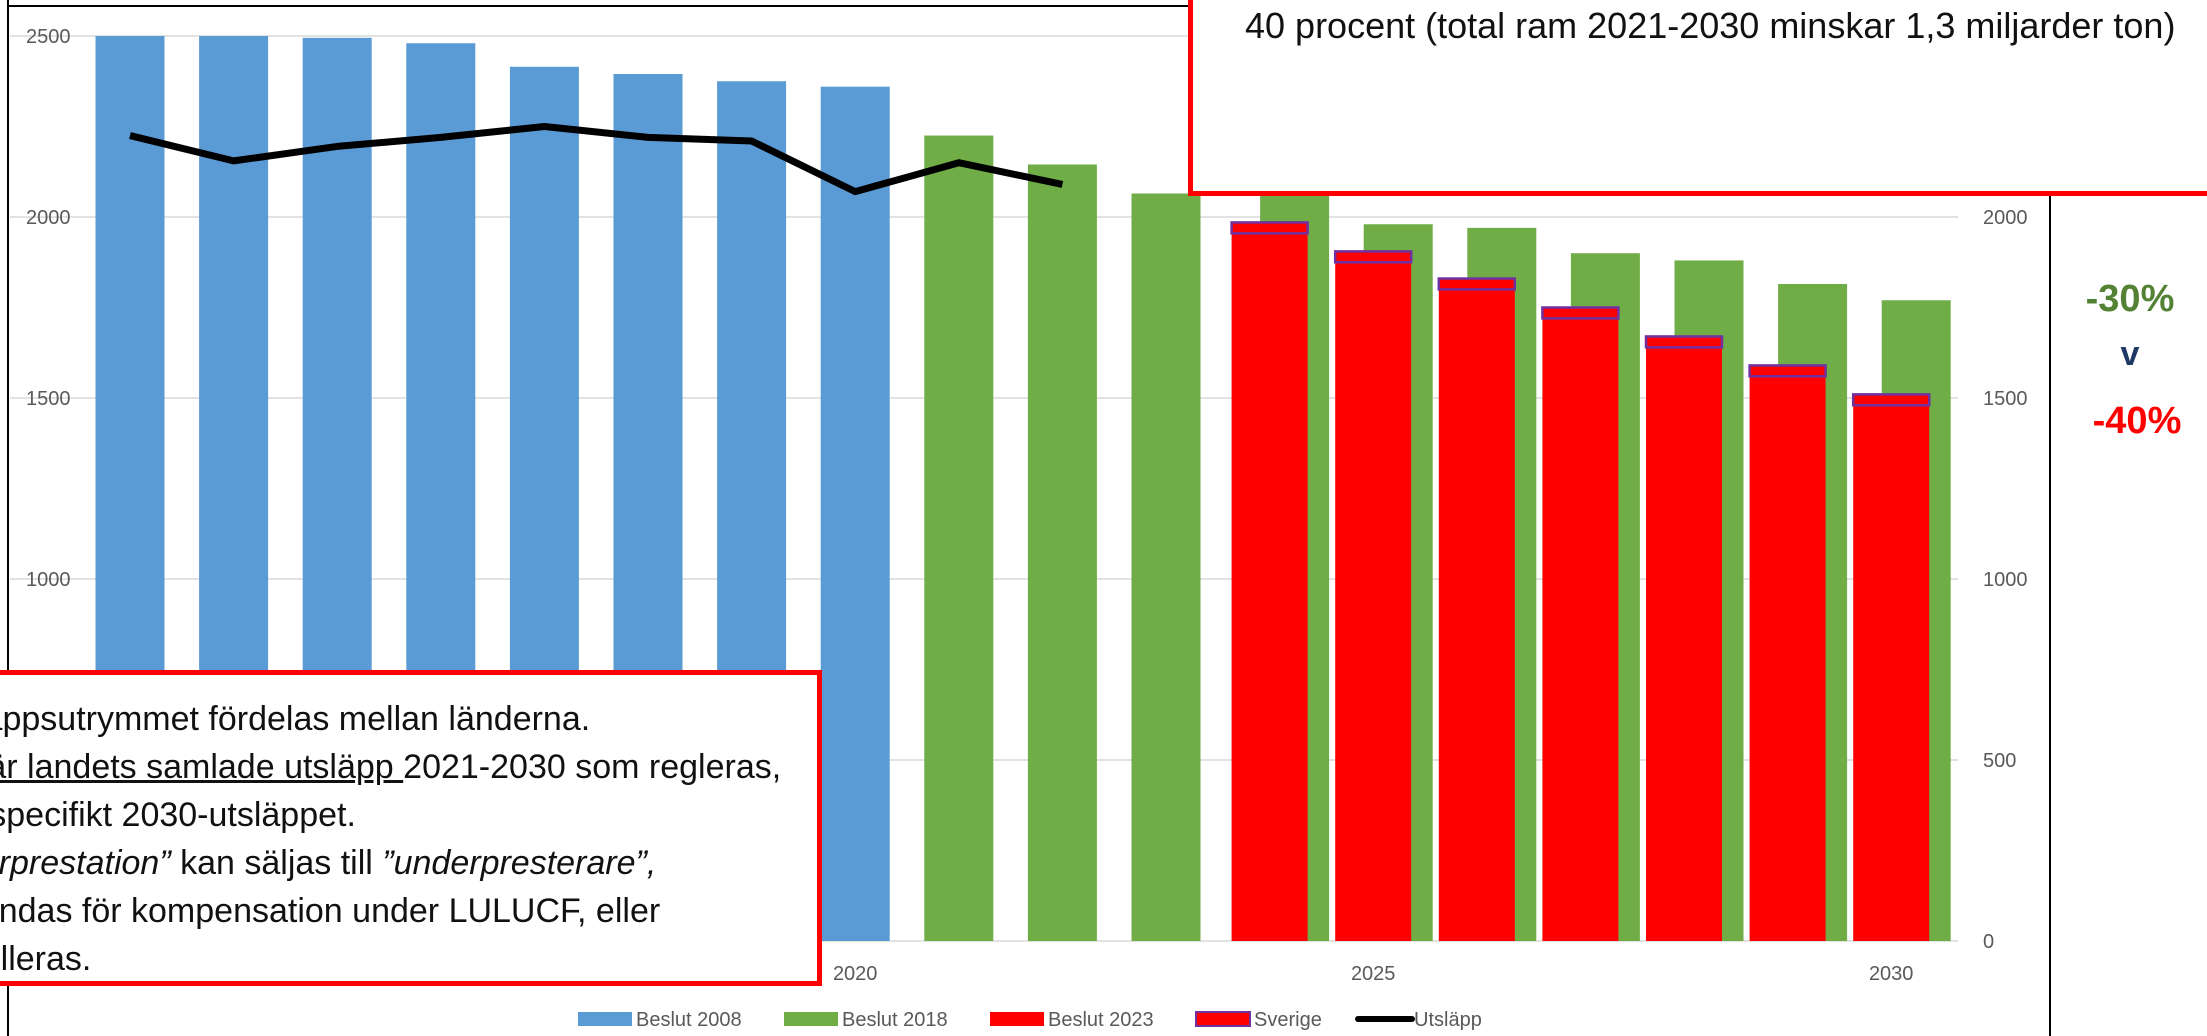  Describe the element at coordinates (519, 863) in the screenshot. I see `callout-line-4-italic-b: ”underpresterare”,` at that location.